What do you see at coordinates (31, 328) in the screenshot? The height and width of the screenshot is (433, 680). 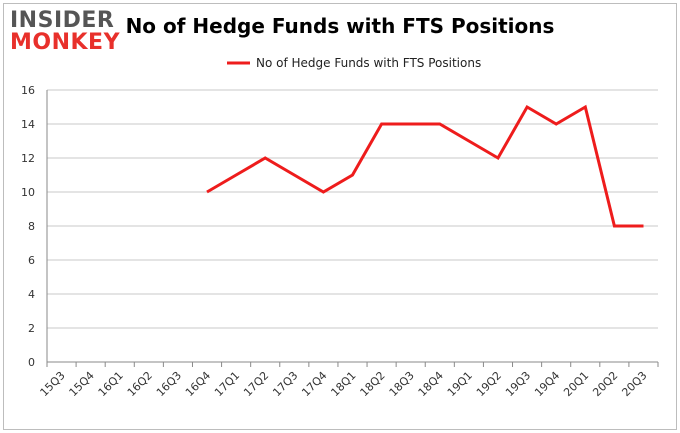 I see `y-tick-label: 2` at bounding box center [31, 328].